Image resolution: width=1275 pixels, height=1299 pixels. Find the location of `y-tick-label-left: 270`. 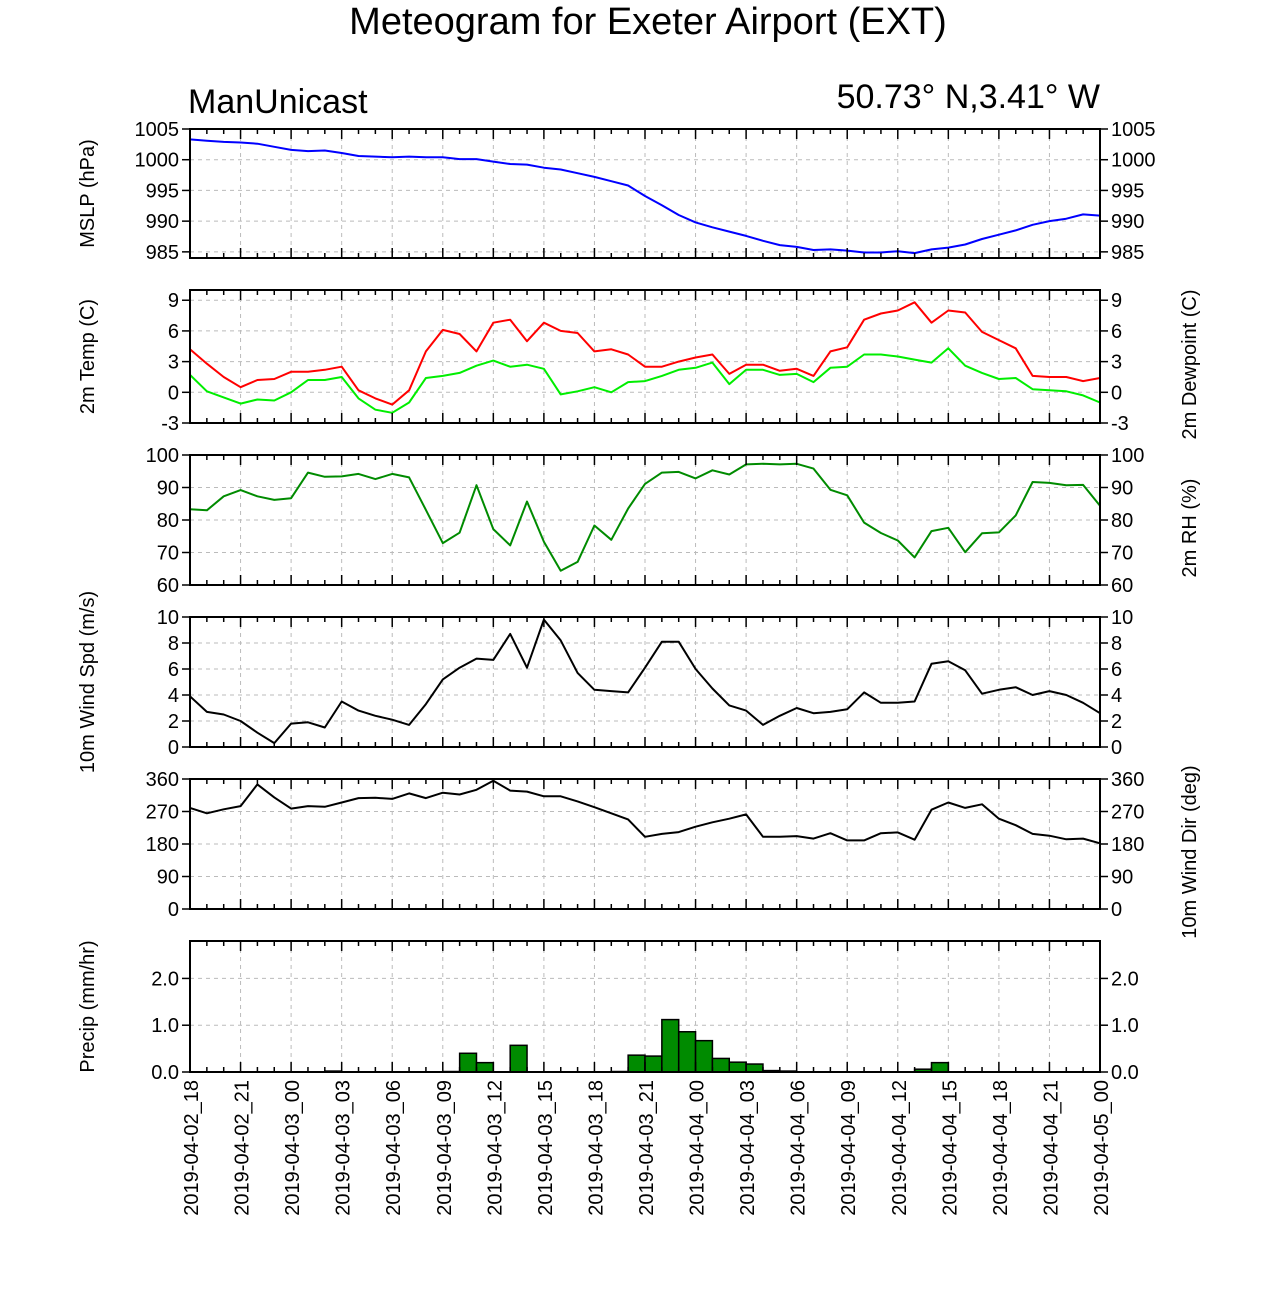

y-tick-label-left: 270 is located at coordinates (162, 813).